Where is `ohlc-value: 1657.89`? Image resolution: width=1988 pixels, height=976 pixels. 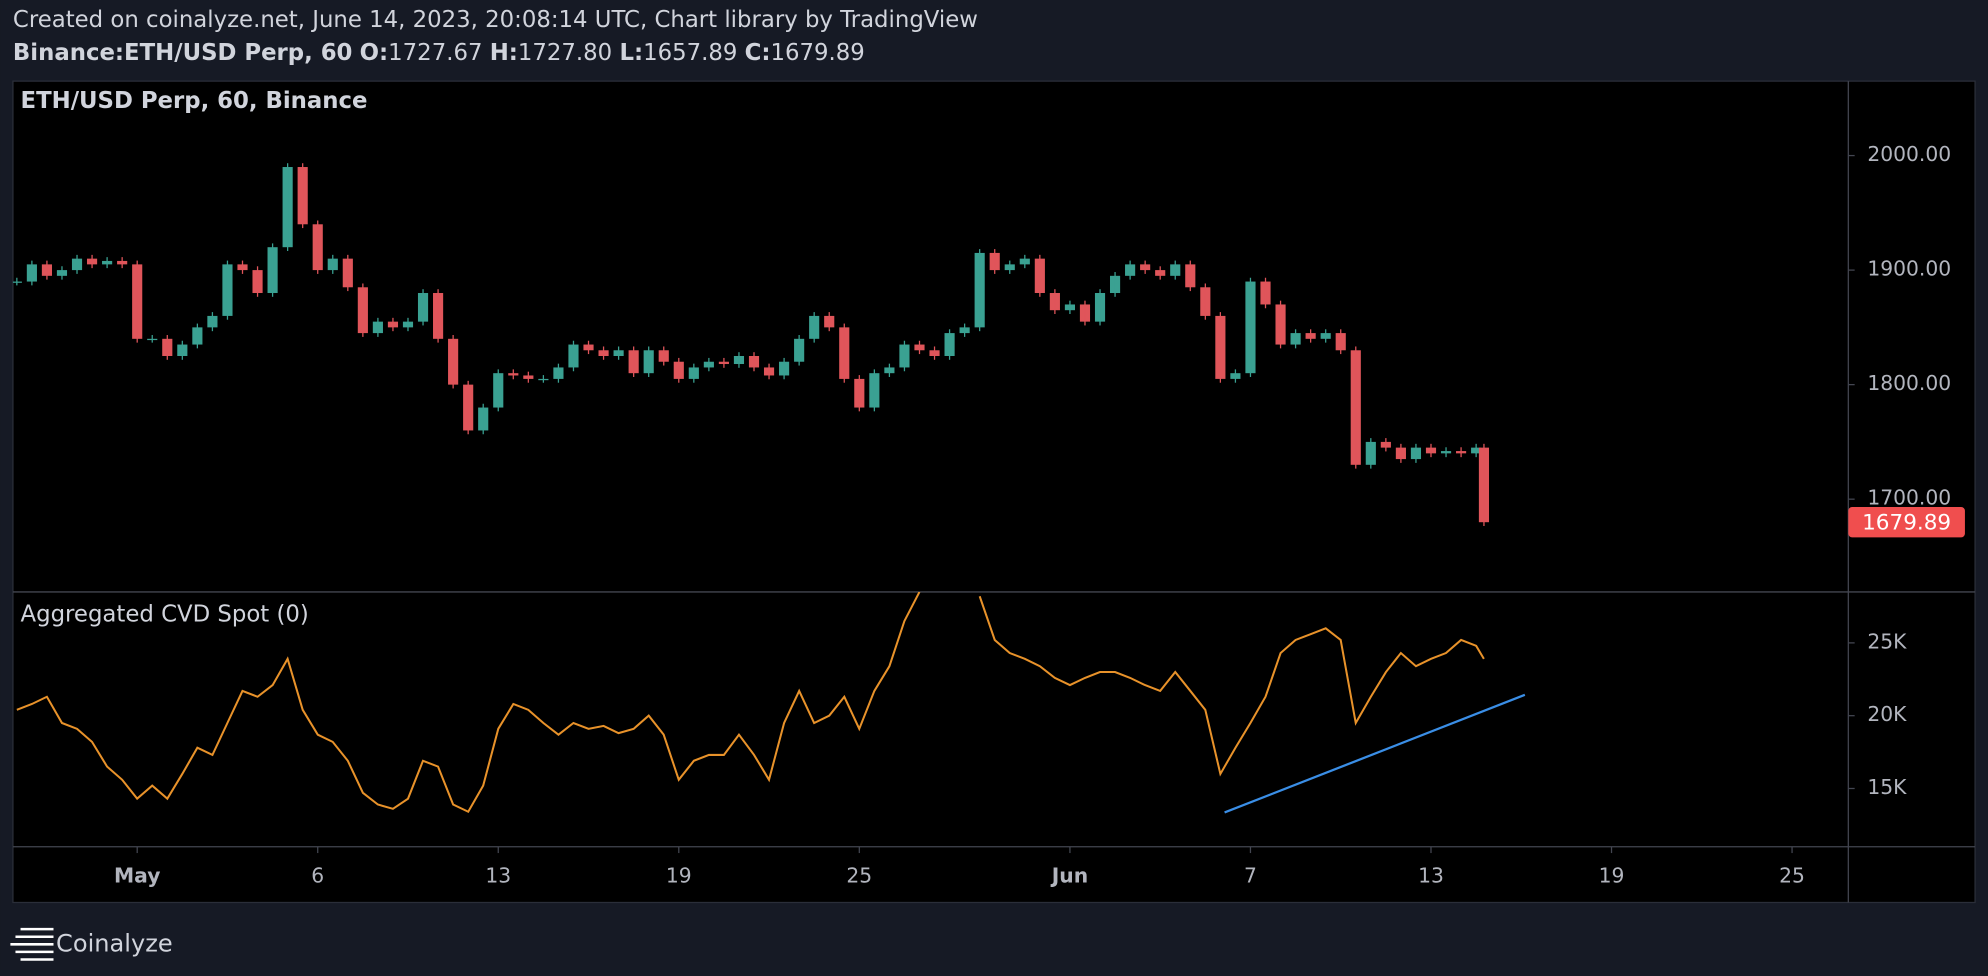
ohlc-value: 1657.89 is located at coordinates (690, 53).